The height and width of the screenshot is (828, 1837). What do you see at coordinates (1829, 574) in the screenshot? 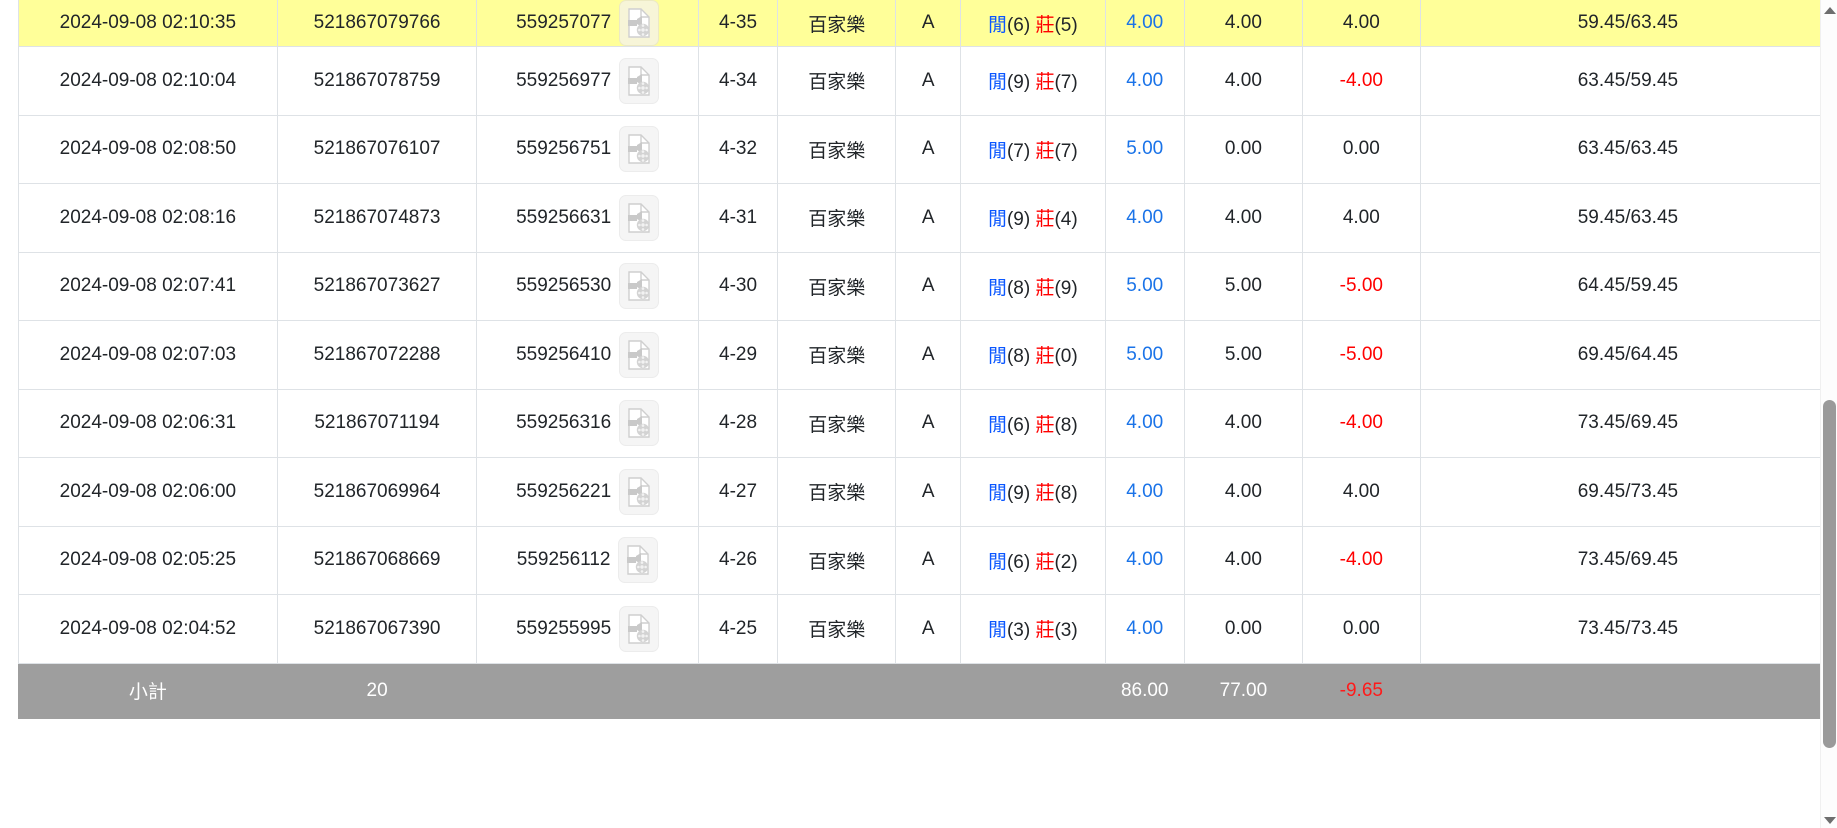
I see `scroll-thumb` at bounding box center [1829, 574].